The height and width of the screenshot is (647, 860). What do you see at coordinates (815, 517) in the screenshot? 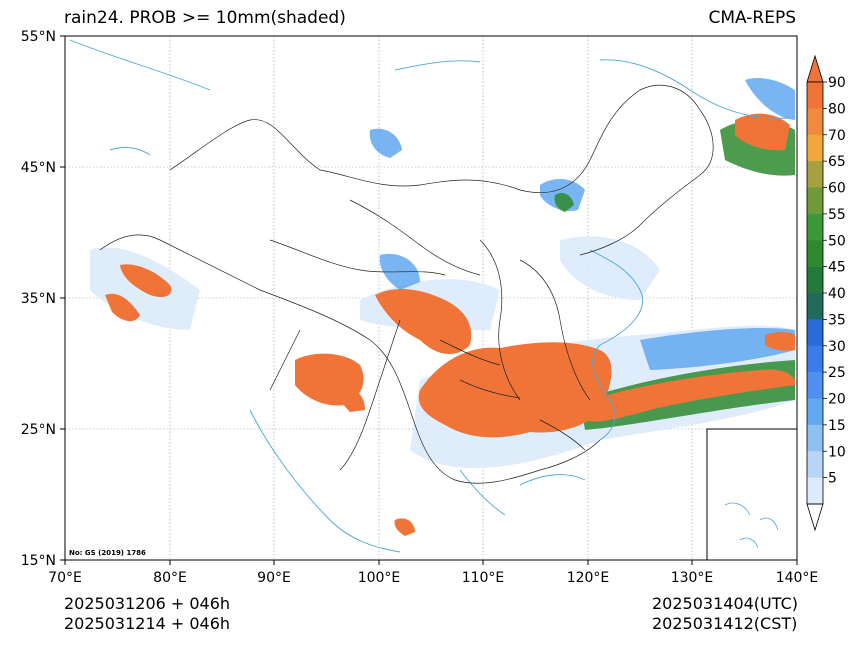
I see `colorbar-extend-bottom` at bounding box center [815, 517].